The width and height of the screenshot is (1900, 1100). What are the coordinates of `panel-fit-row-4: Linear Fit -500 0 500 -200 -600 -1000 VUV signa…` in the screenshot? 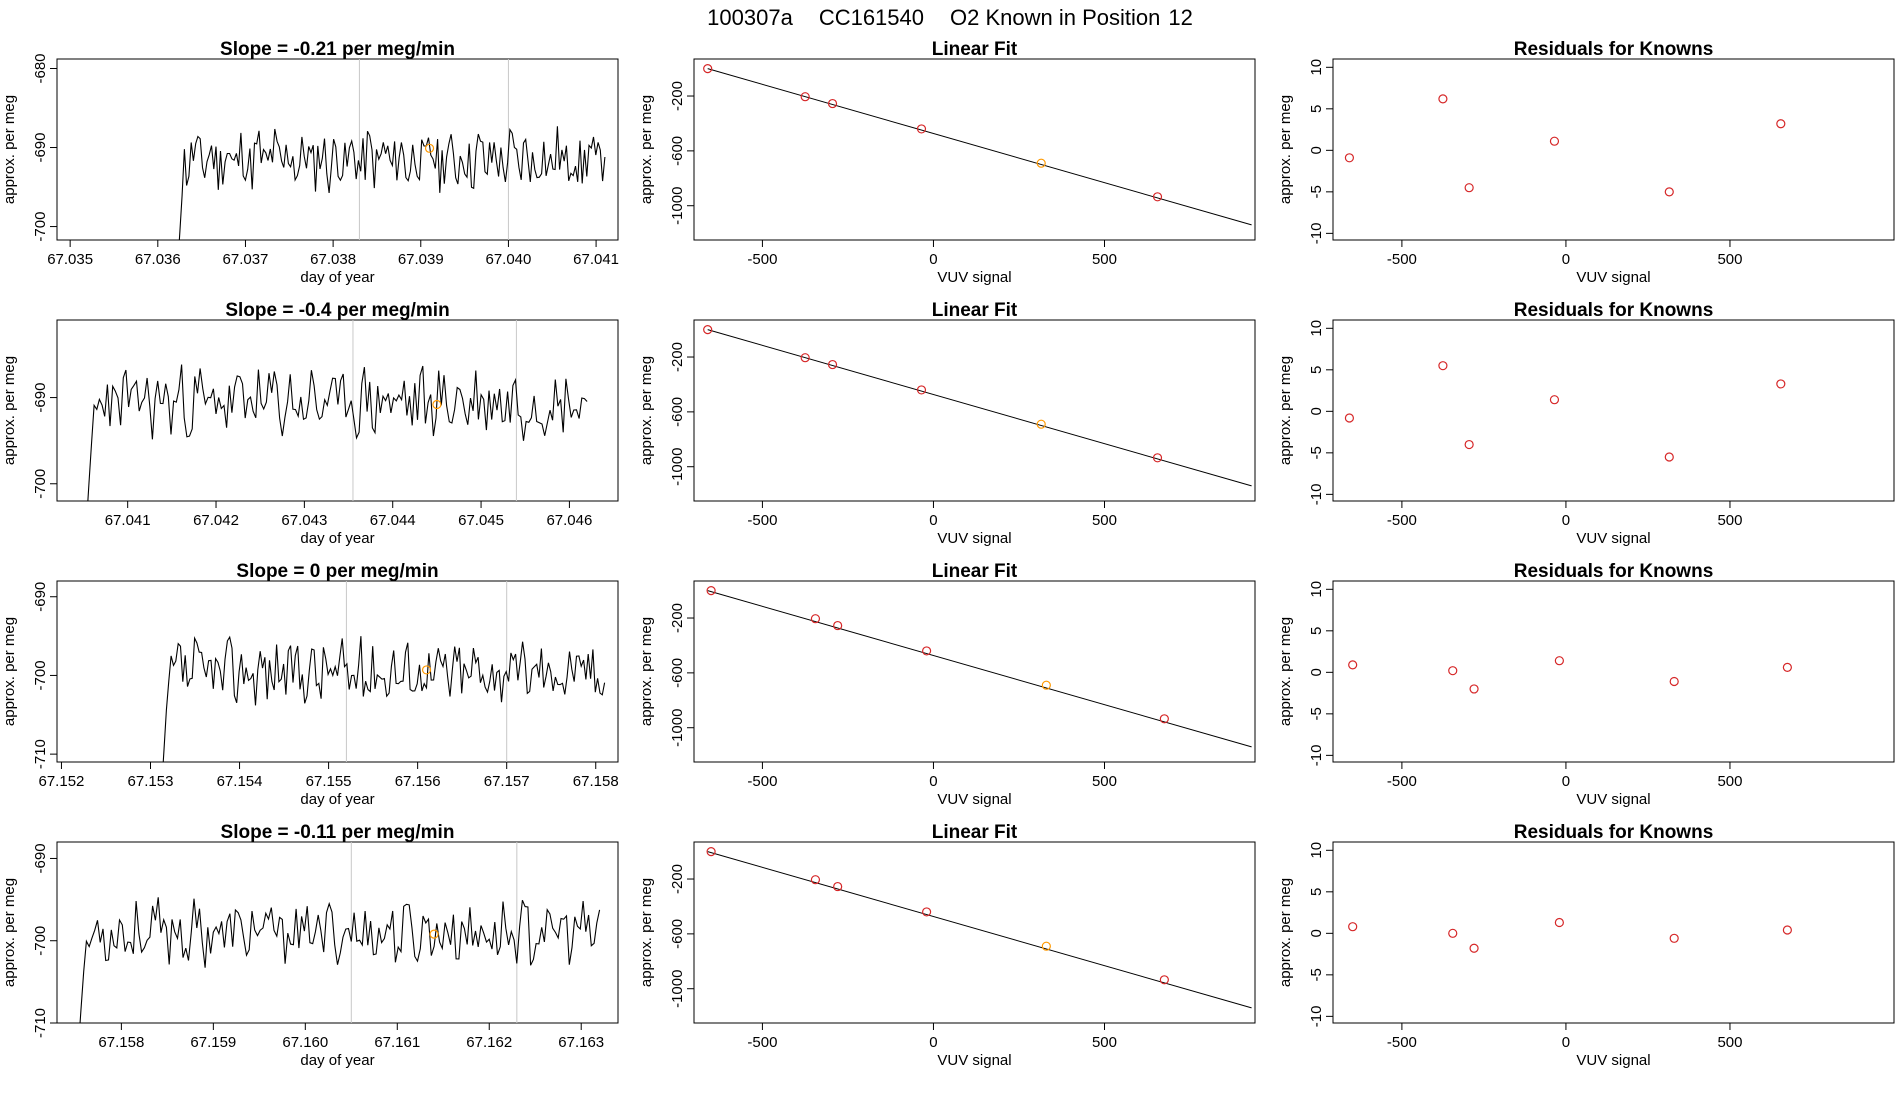 It's located at (947, 945).